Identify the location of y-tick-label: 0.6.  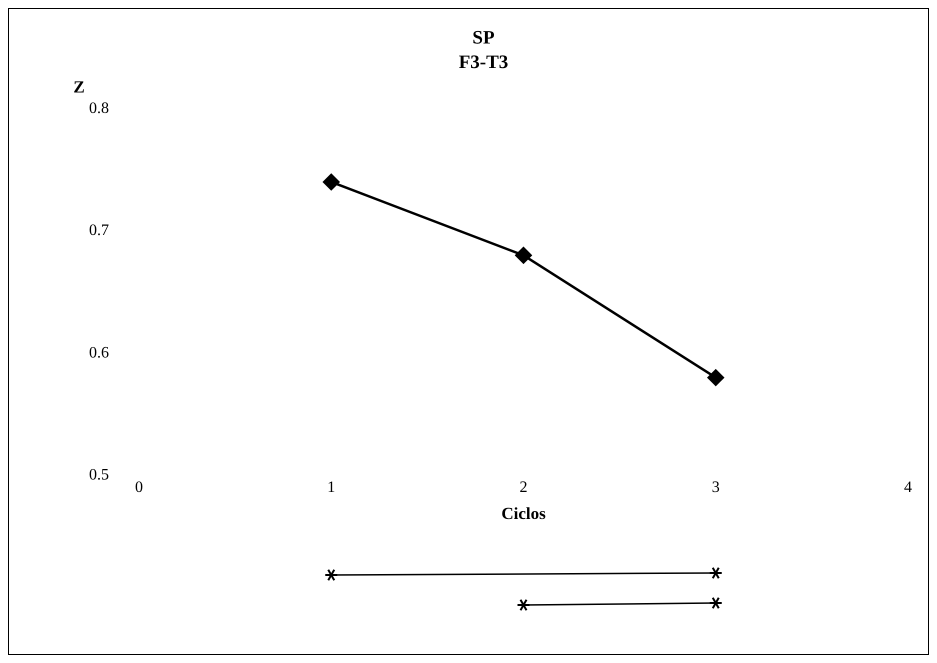
(99, 353).